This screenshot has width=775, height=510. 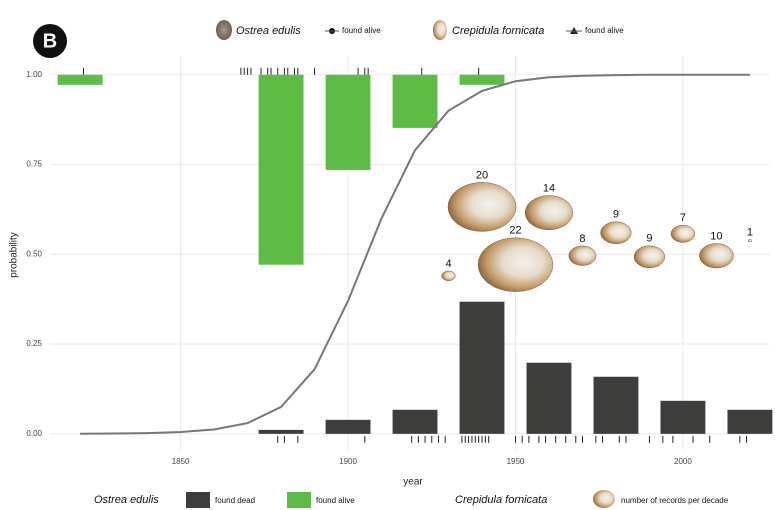 What do you see at coordinates (34, 253) in the screenshot?
I see `y-tick-label: 0.50` at bounding box center [34, 253].